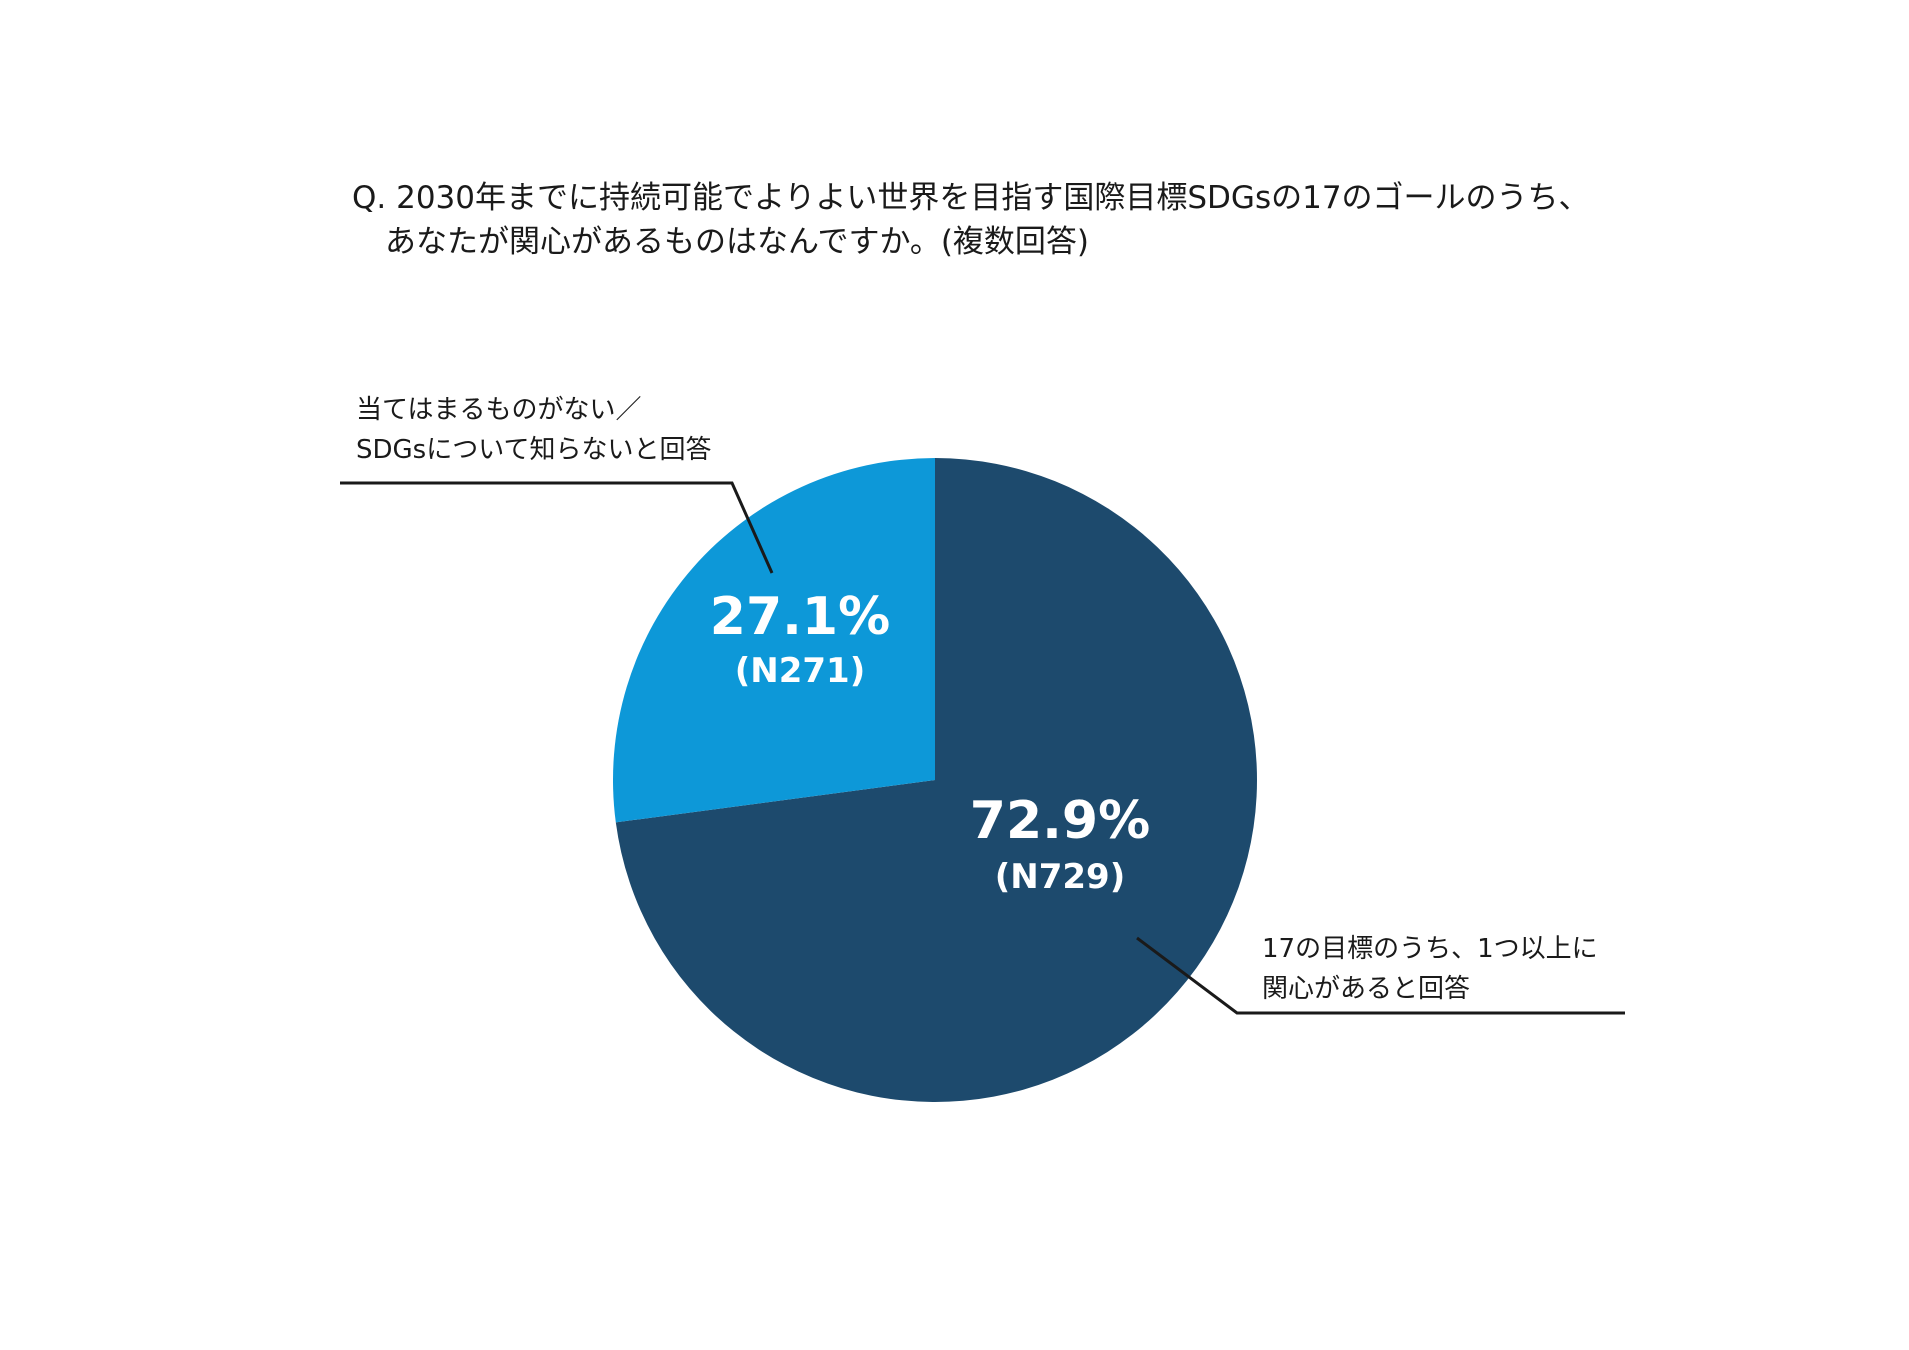  Describe the element at coordinates (1060, 877) in the screenshot. I see `slice-count-label-0: (N729)` at that location.